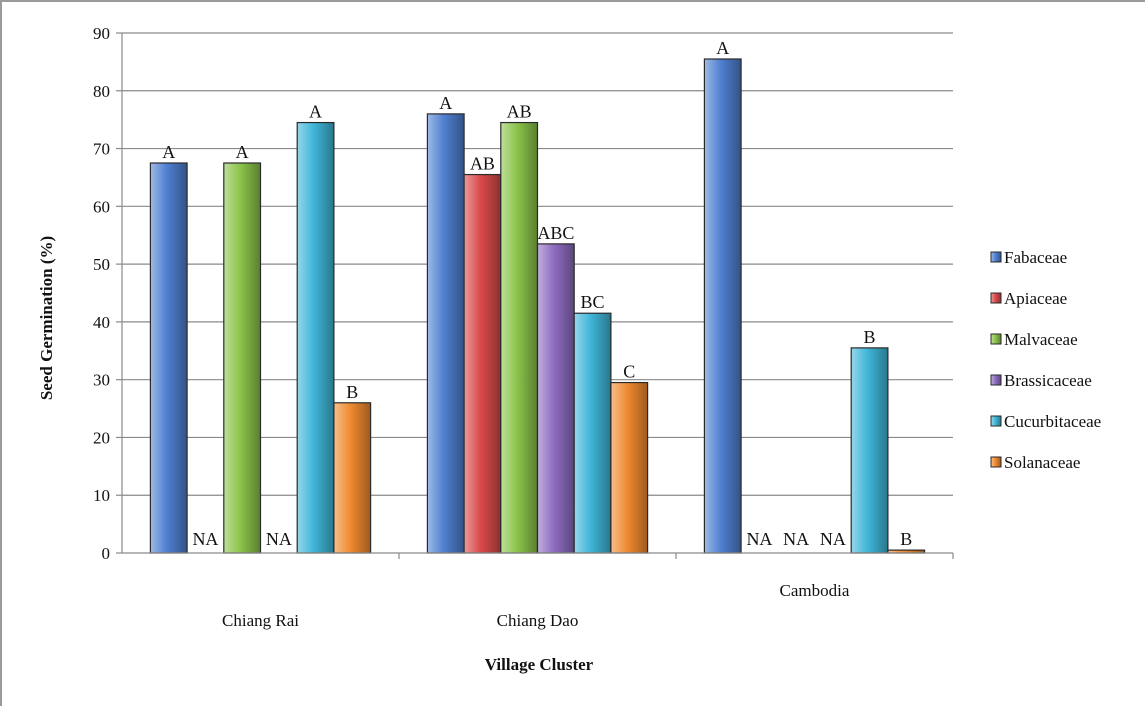 The image size is (1145, 706). Describe the element at coordinates (445, 333) in the screenshot. I see `bar-chiang-dao-fabaceae` at that location.